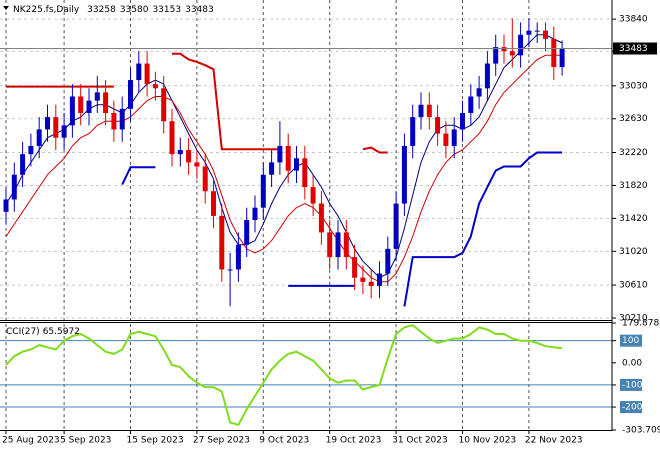 Image resolution: width=660 pixels, height=450 pixels. I want to click on x-tick-label: 22 Nov 2023, so click(554, 441).